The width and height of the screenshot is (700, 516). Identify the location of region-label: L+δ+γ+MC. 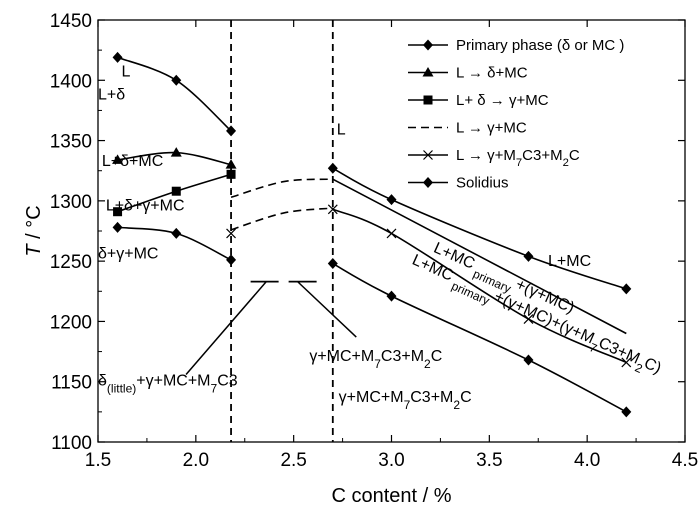
(145, 206).